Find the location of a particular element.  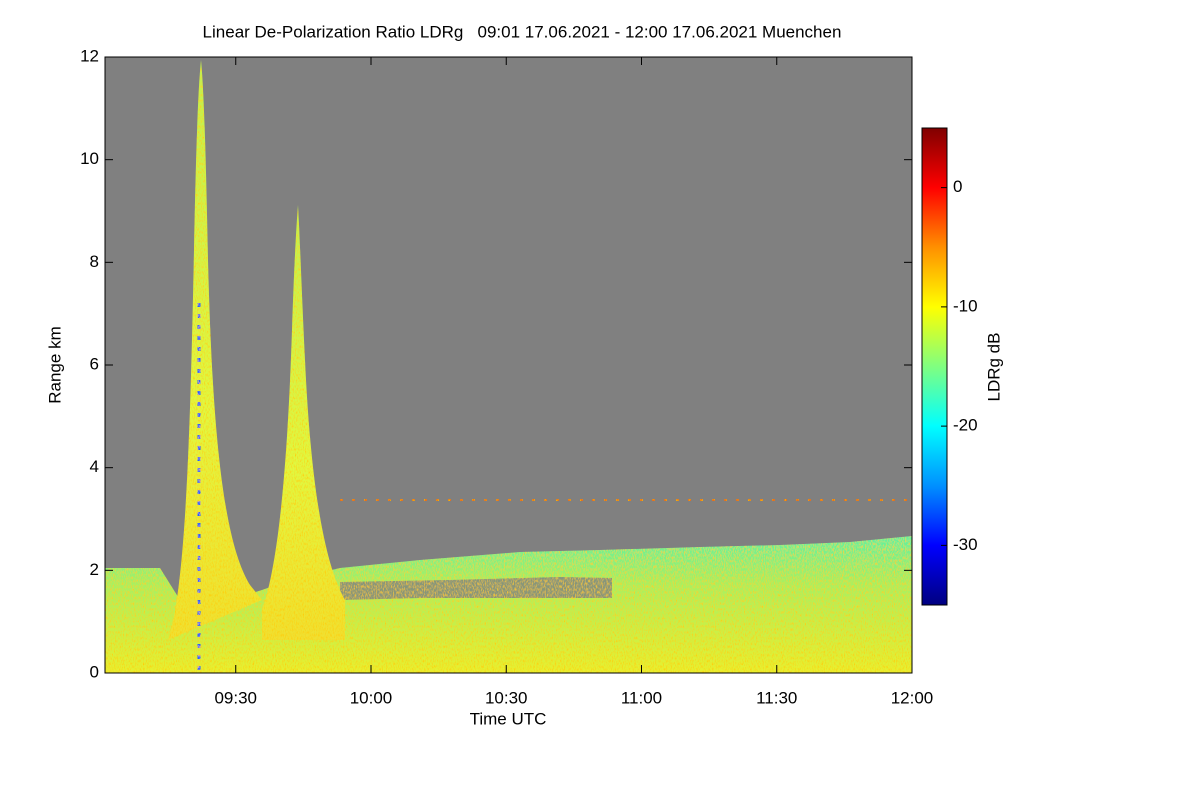

y-tick-label: 0 is located at coordinates (94, 671).